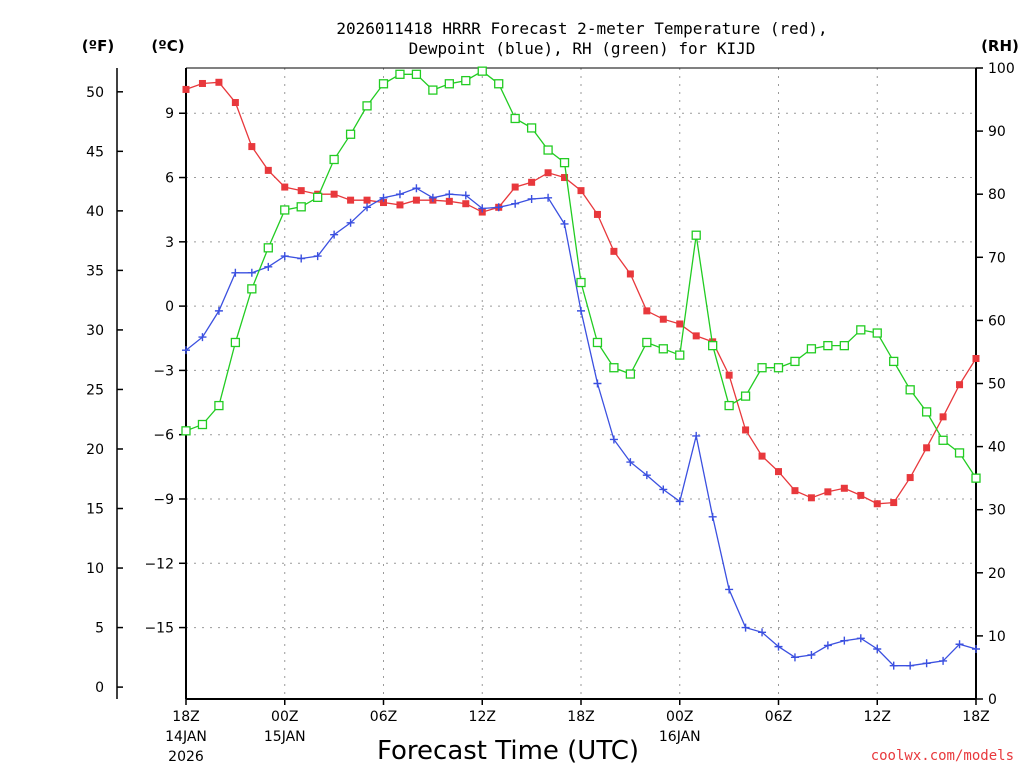 Image resolution: width=1024 pixels, height=768 pixels. Describe the element at coordinates (95, 271) in the screenshot. I see `fahrenheit-tick-label: 35` at that location.